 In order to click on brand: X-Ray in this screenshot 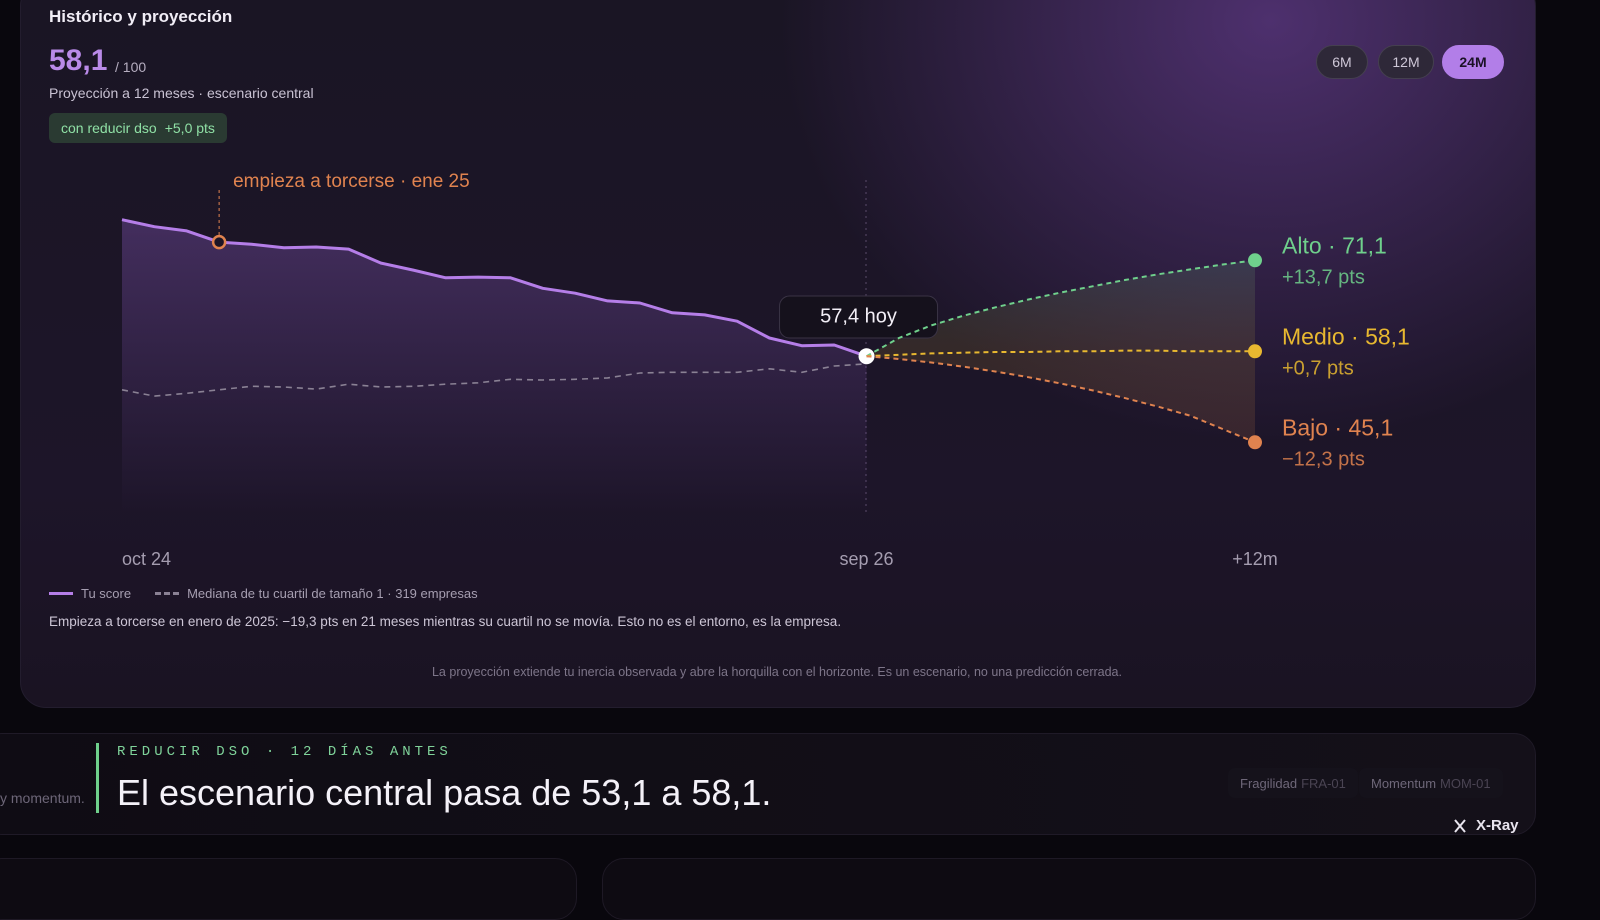, I will do `click(1485, 825)`.